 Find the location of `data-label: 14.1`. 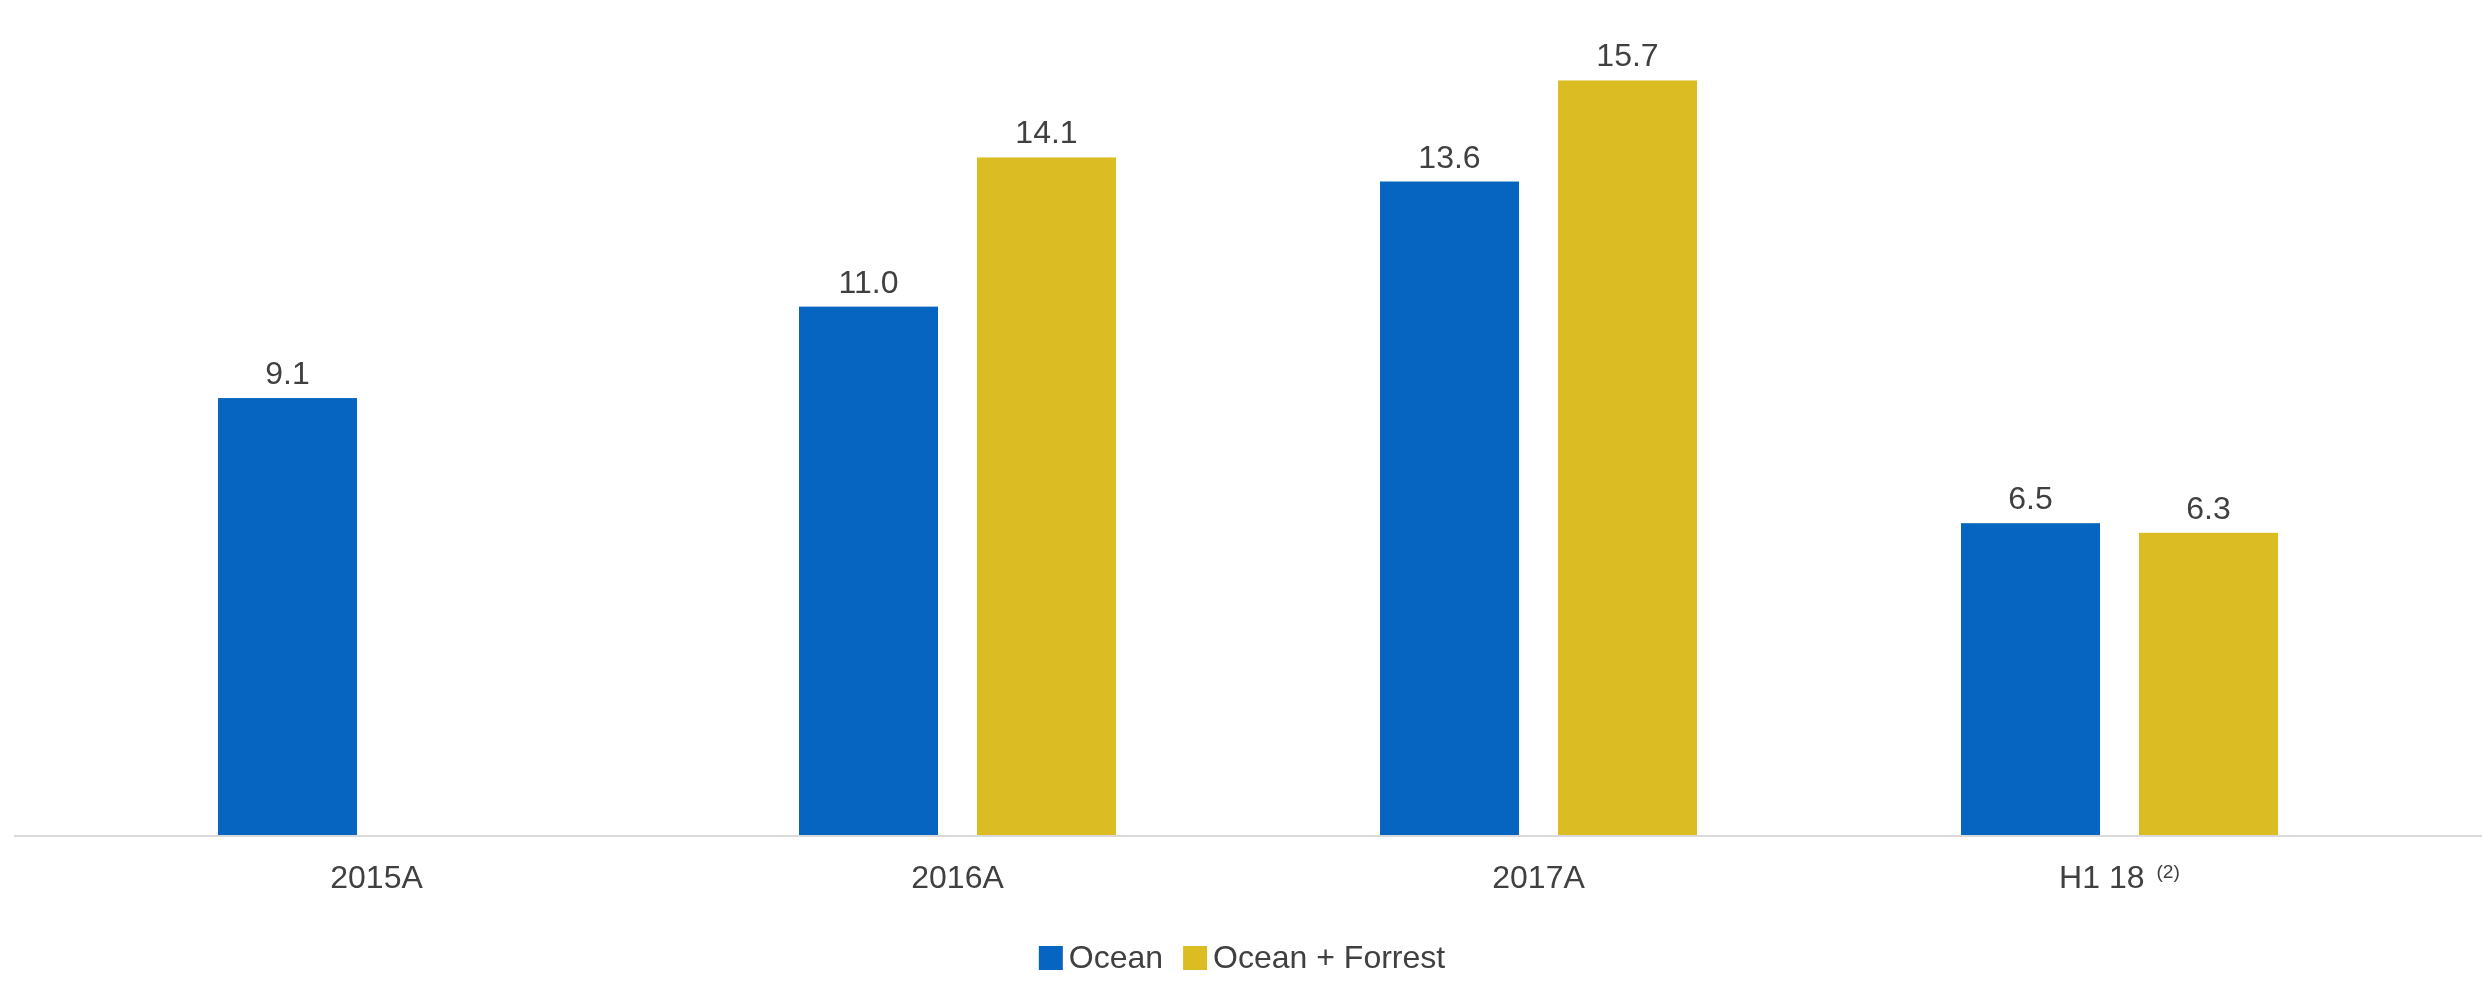

data-label: 14.1 is located at coordinates (1046, 132).